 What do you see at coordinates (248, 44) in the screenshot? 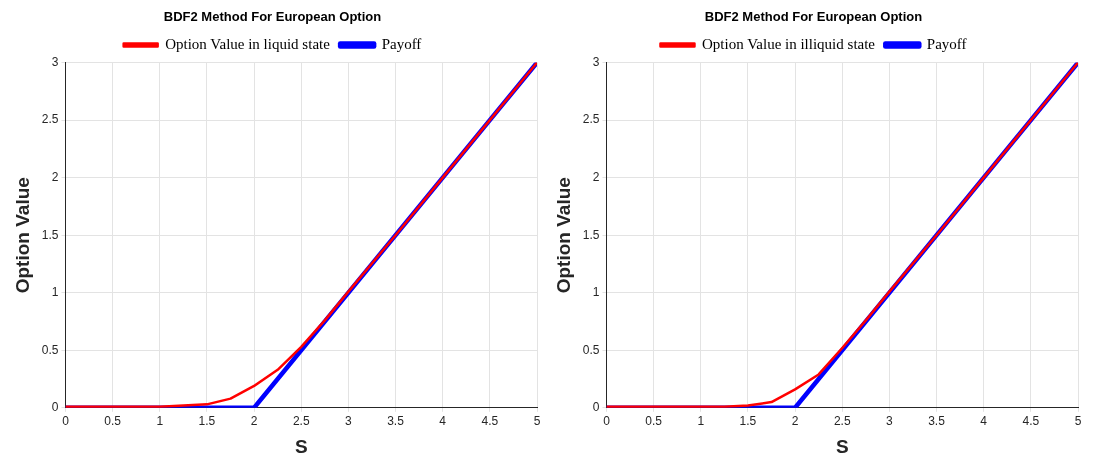
I see `legend-label: Option Value in liquid state` at bounding box center [248, 44].